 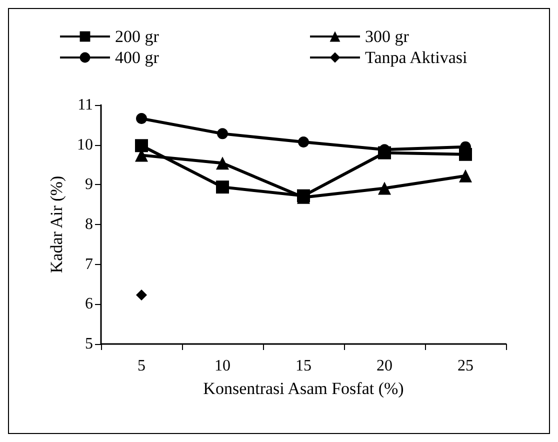 What do you see at coordinates (89, 344) in the screenshot?
I see `y-tick-label: 5` at bounding box center [89, 344].